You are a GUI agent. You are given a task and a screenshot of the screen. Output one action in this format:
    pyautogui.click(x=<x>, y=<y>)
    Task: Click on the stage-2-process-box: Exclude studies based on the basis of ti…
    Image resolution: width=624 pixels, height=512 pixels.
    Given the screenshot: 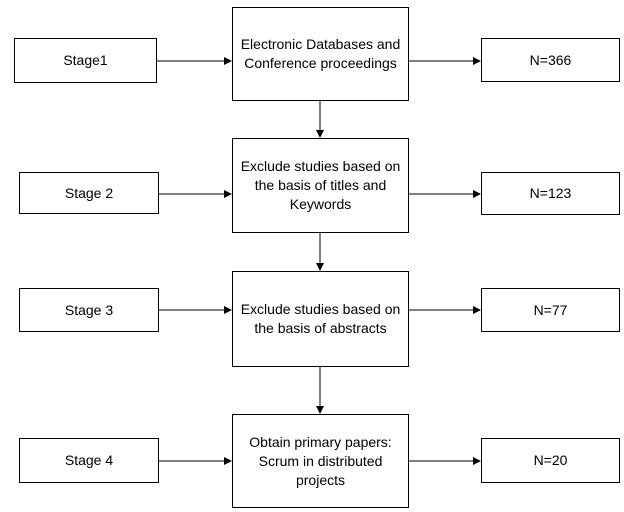 What is the action you would take?
    pyautogui.click(x=320, y=185)
    